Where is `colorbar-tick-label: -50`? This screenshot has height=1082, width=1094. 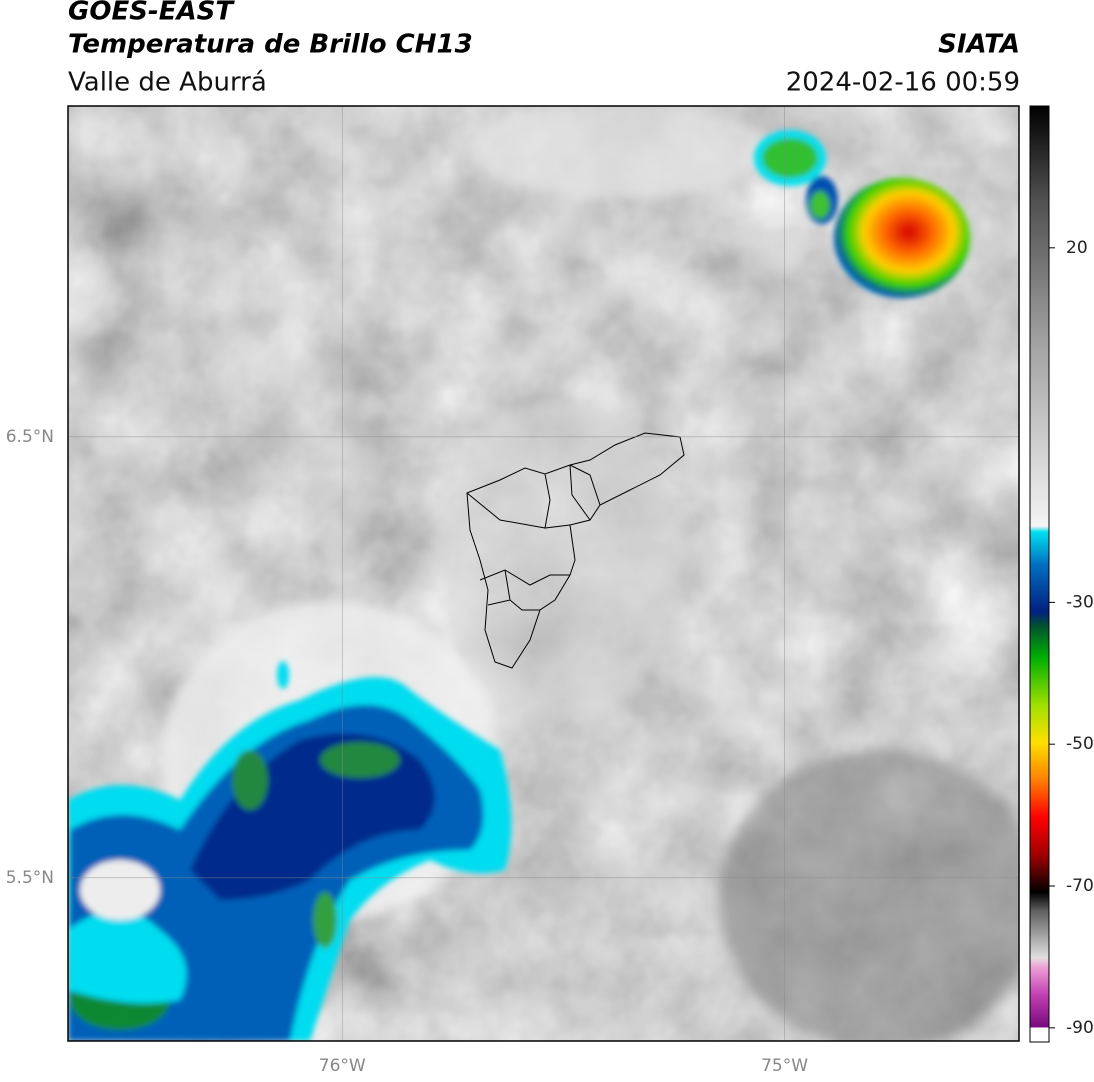
colorbar-tick-label: -50 is located at coordinates (1080, 744).